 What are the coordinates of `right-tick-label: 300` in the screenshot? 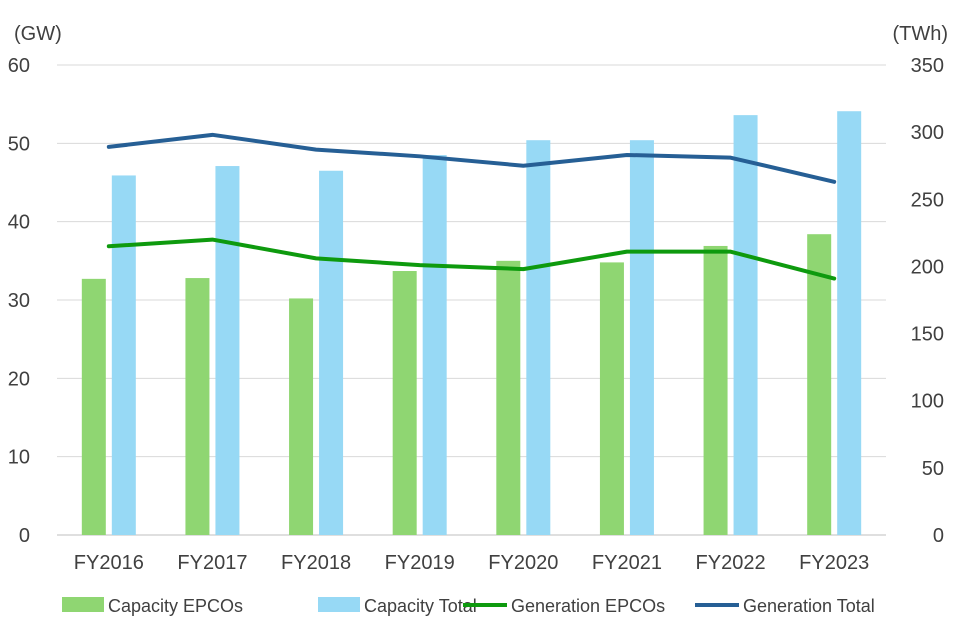 It's located at (927, 133).